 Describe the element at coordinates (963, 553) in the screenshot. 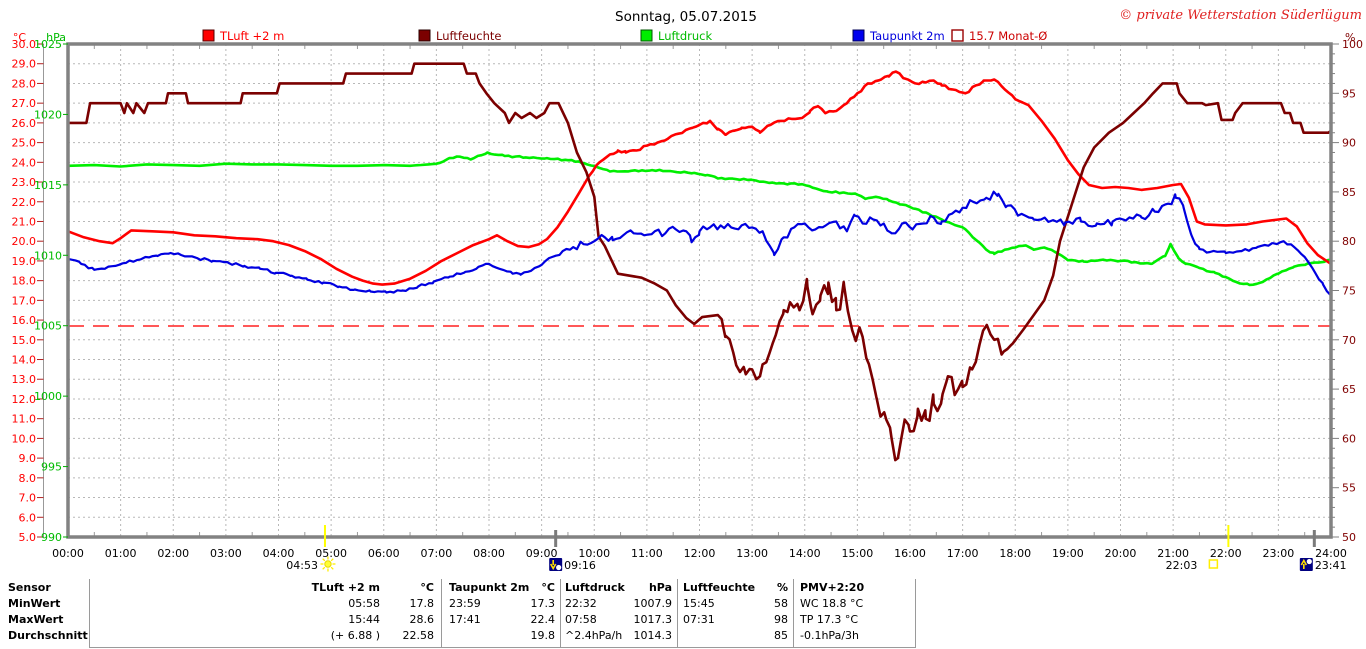

I see `hour-tick-label: 17:00` at that location.